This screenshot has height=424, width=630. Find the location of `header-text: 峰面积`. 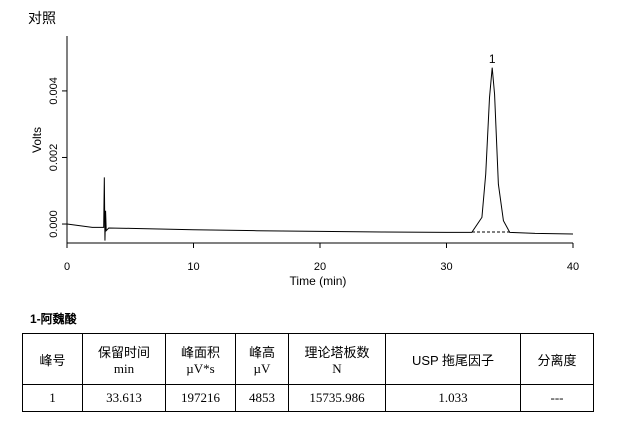

header-text: 峰面积 is located at coordinates (200, 352).